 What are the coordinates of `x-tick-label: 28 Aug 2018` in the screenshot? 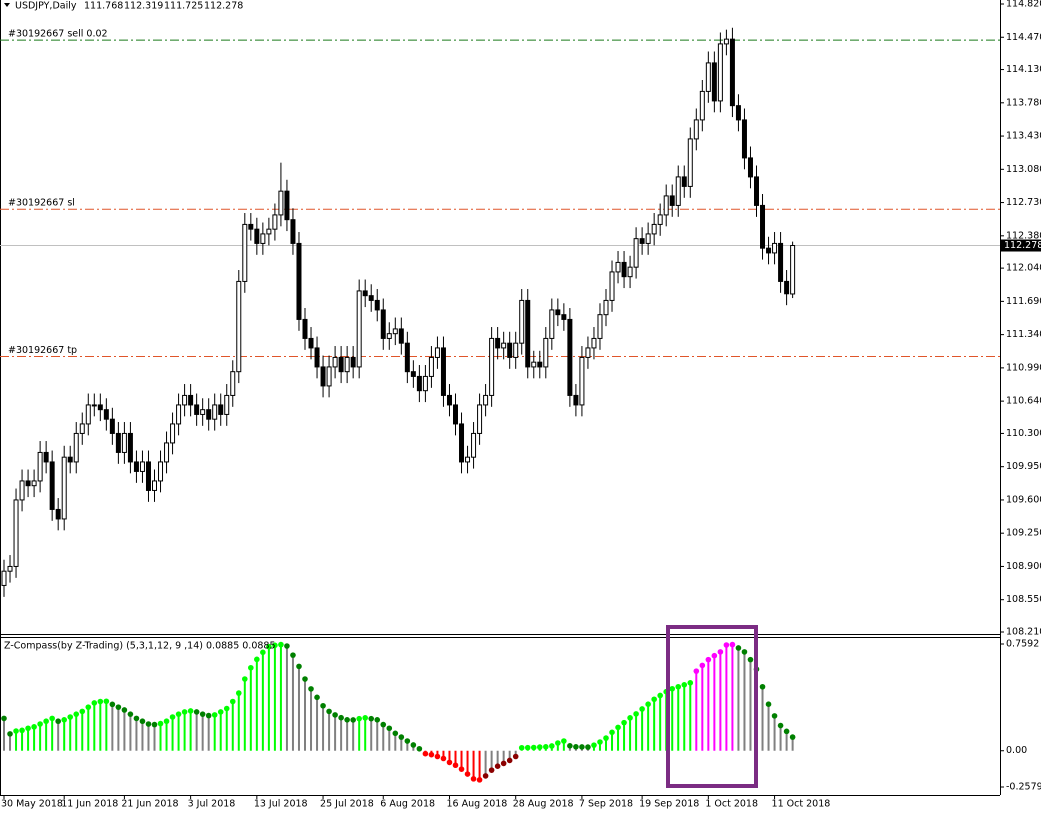 It's located at (543, 804).